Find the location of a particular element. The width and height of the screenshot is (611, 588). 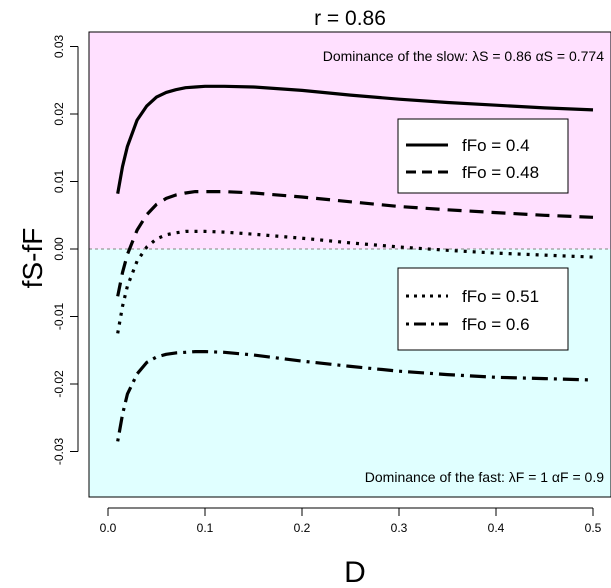

legend-lower: fFo = 0.51 fFo = 0.6 is located at coordinates (483, 309).